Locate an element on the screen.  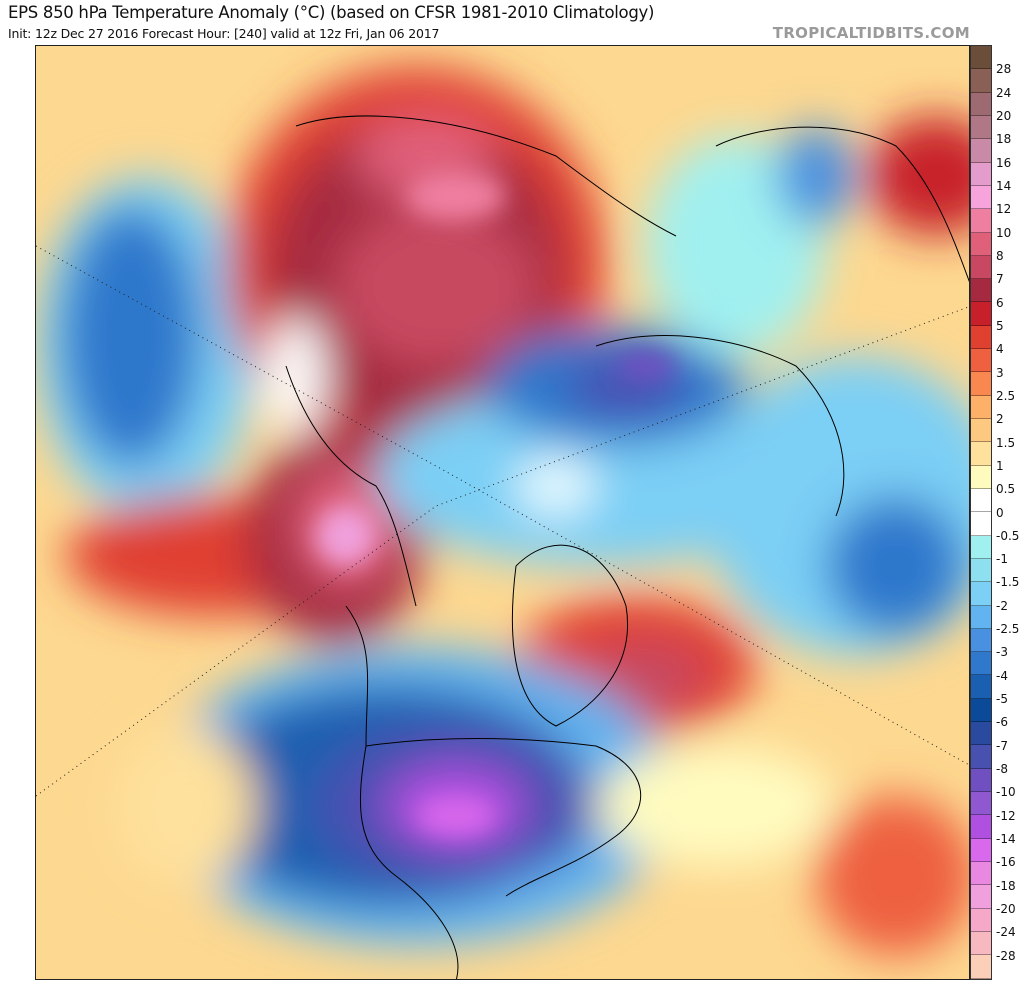
colorbar-label: -16 is located at coordinates (1006, 862).